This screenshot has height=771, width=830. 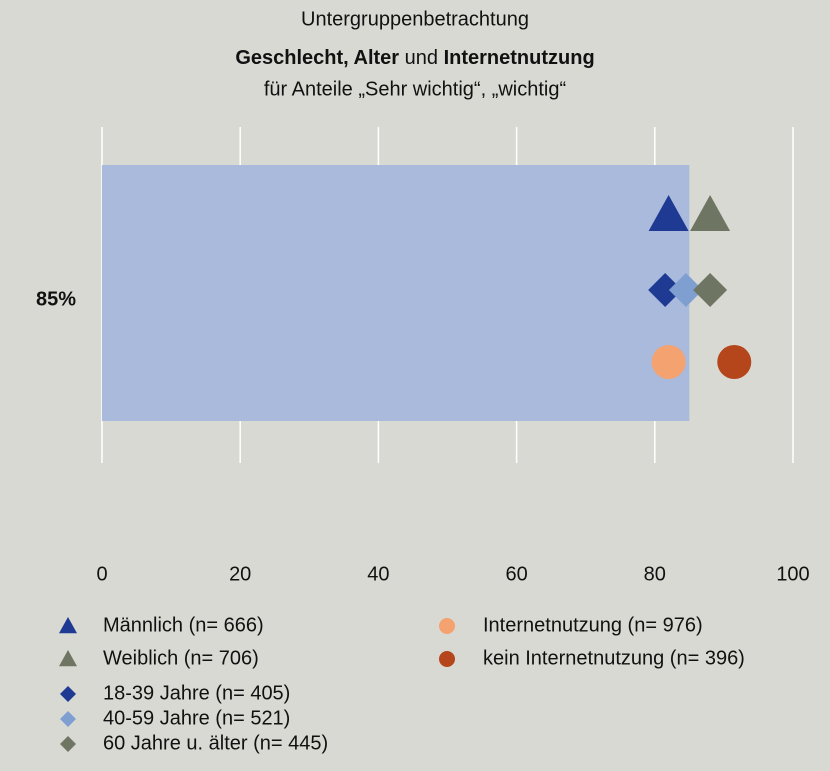 I want to click on legend-label: Männlich (n= 666), so click(x=183, y=625).